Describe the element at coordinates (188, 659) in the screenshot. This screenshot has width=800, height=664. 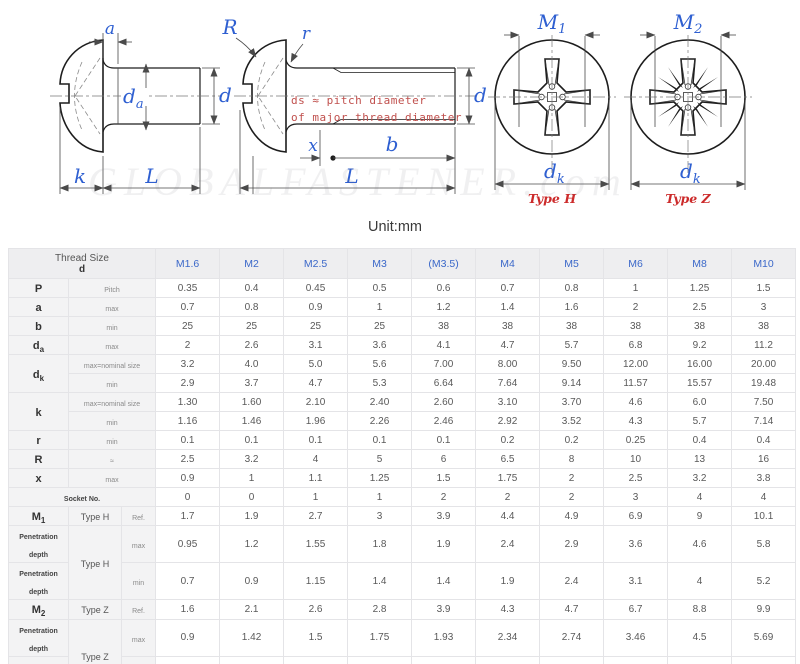
I see `value-cell: 0.65` at that location.